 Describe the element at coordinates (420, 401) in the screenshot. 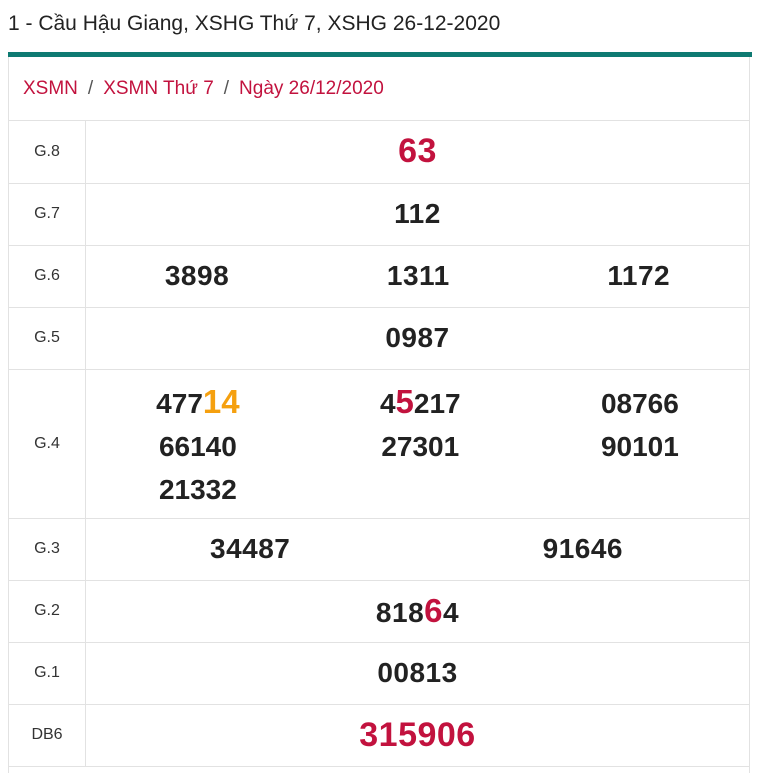

I see `prize-number: 45217` at that location.